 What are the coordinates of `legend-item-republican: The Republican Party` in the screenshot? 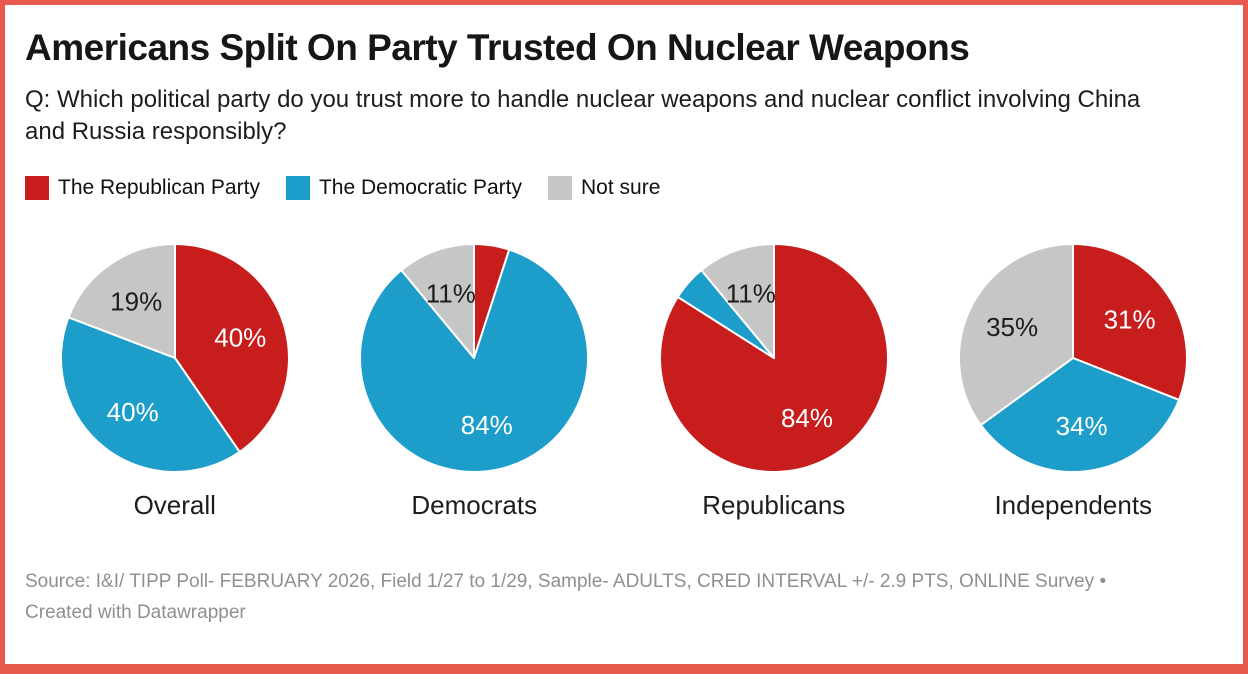 It's located at (142, 187).